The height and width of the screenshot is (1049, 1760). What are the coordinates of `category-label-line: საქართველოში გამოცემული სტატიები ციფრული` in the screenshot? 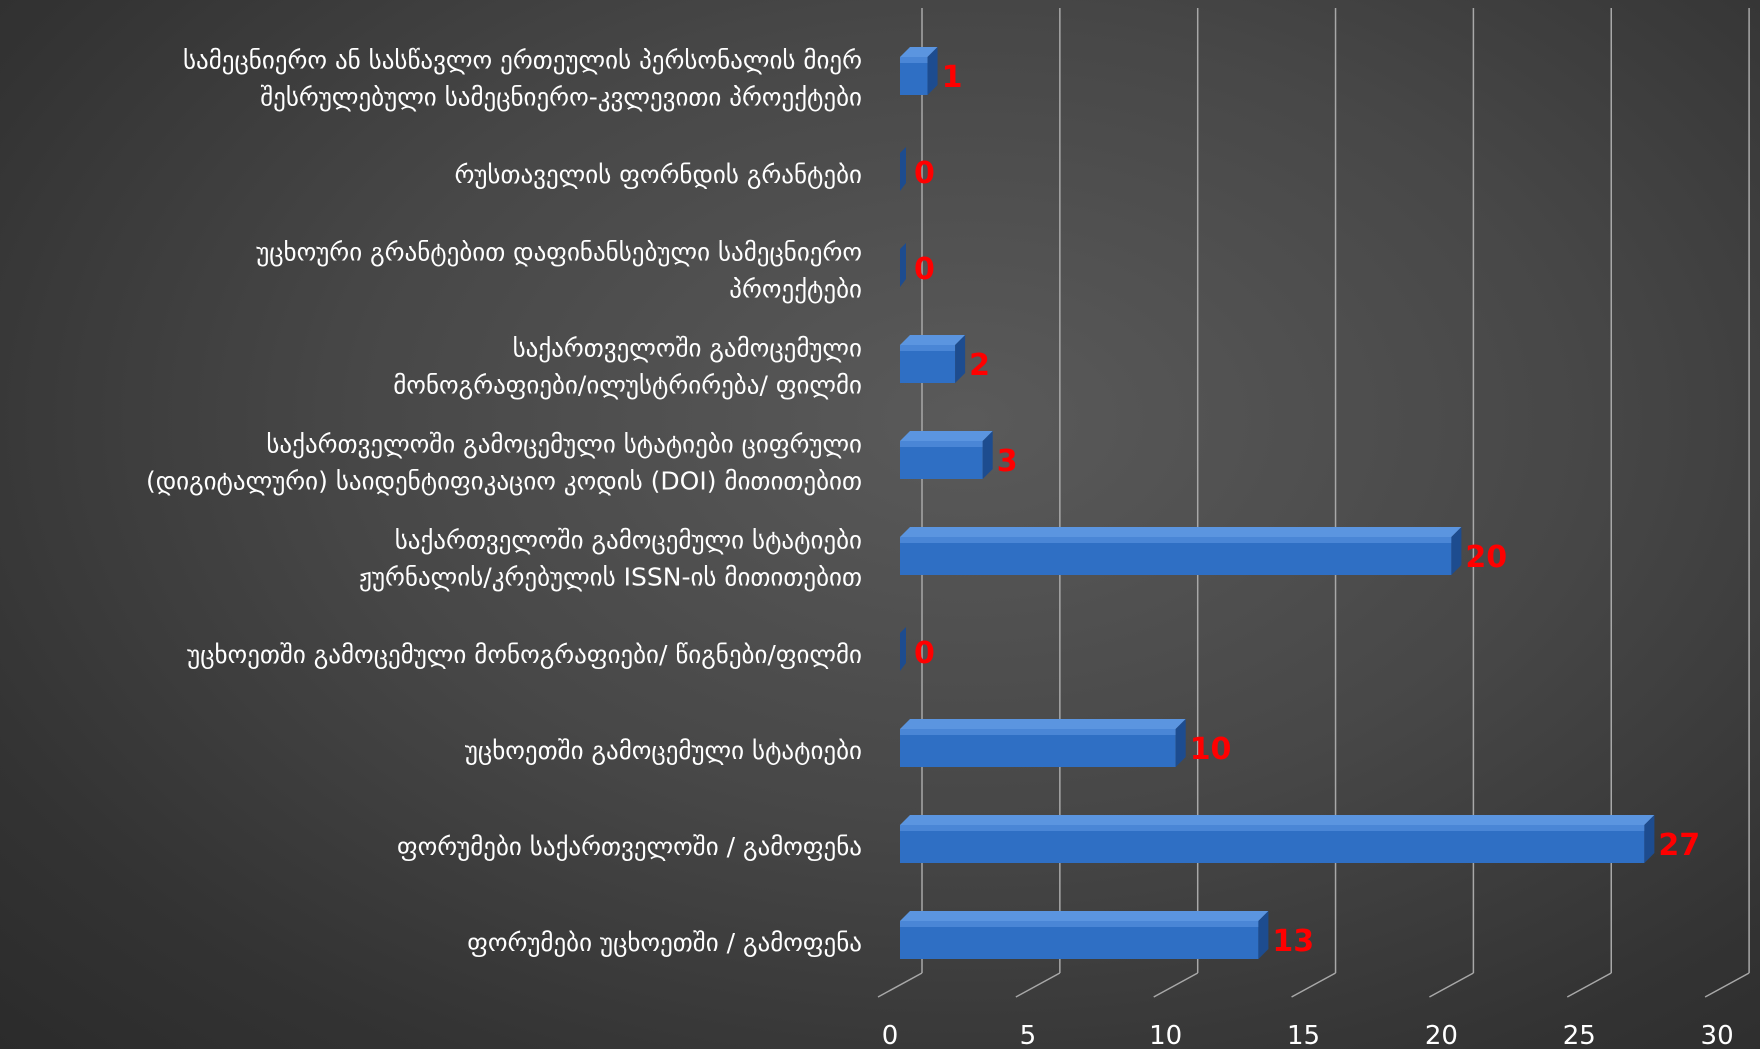 It's located at (564, 444).